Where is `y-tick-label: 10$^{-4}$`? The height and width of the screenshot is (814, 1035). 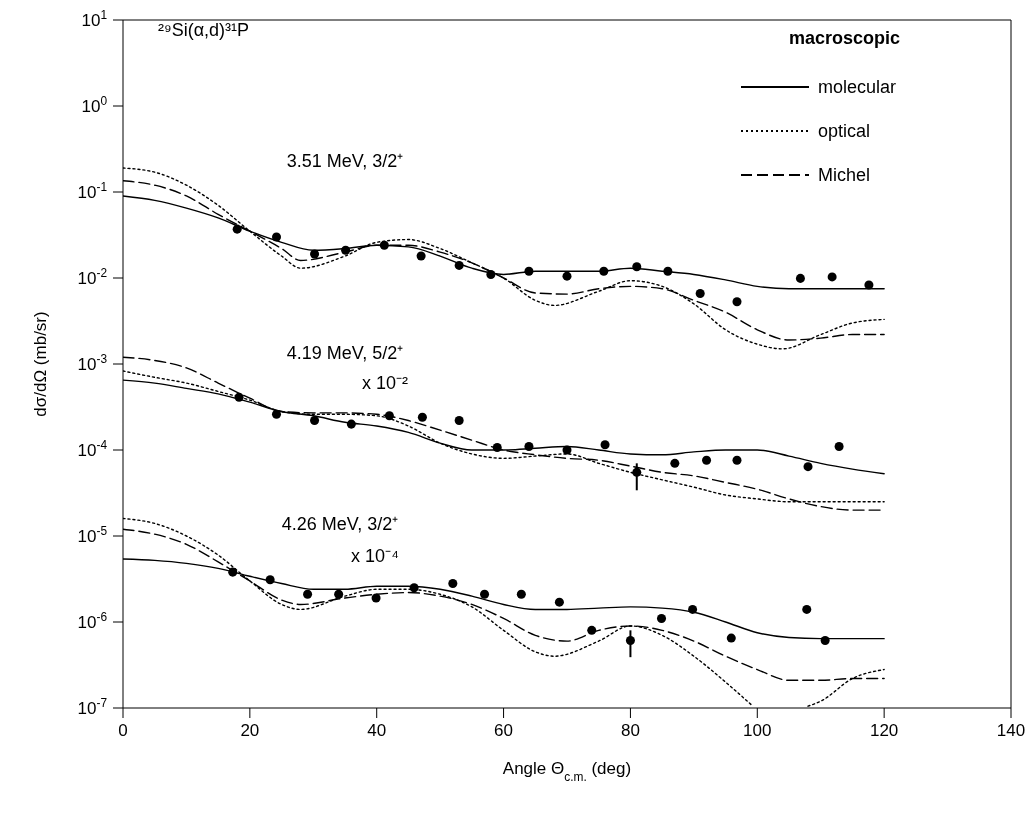
y-tick-label: 10$^{-4}$ is located at coordinates (92, 449).